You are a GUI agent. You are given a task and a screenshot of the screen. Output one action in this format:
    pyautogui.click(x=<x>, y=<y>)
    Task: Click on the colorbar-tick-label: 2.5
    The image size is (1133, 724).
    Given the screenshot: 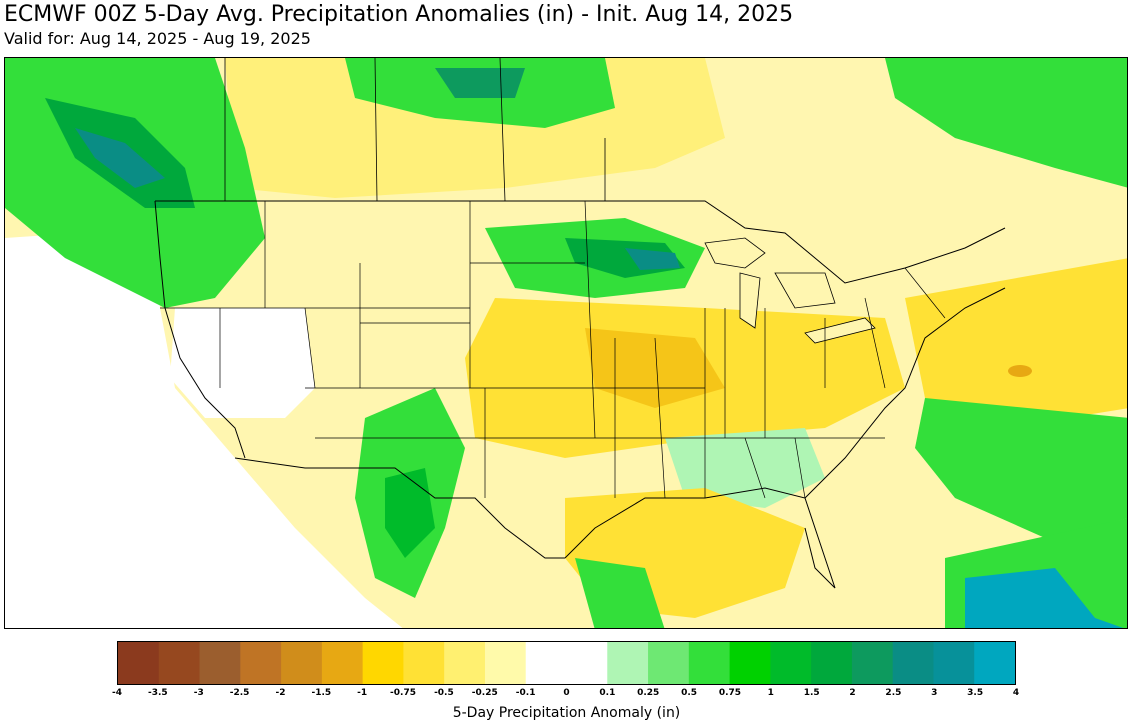 What is the action you would take?
    pyautogui.click(x=893, y=693)
    